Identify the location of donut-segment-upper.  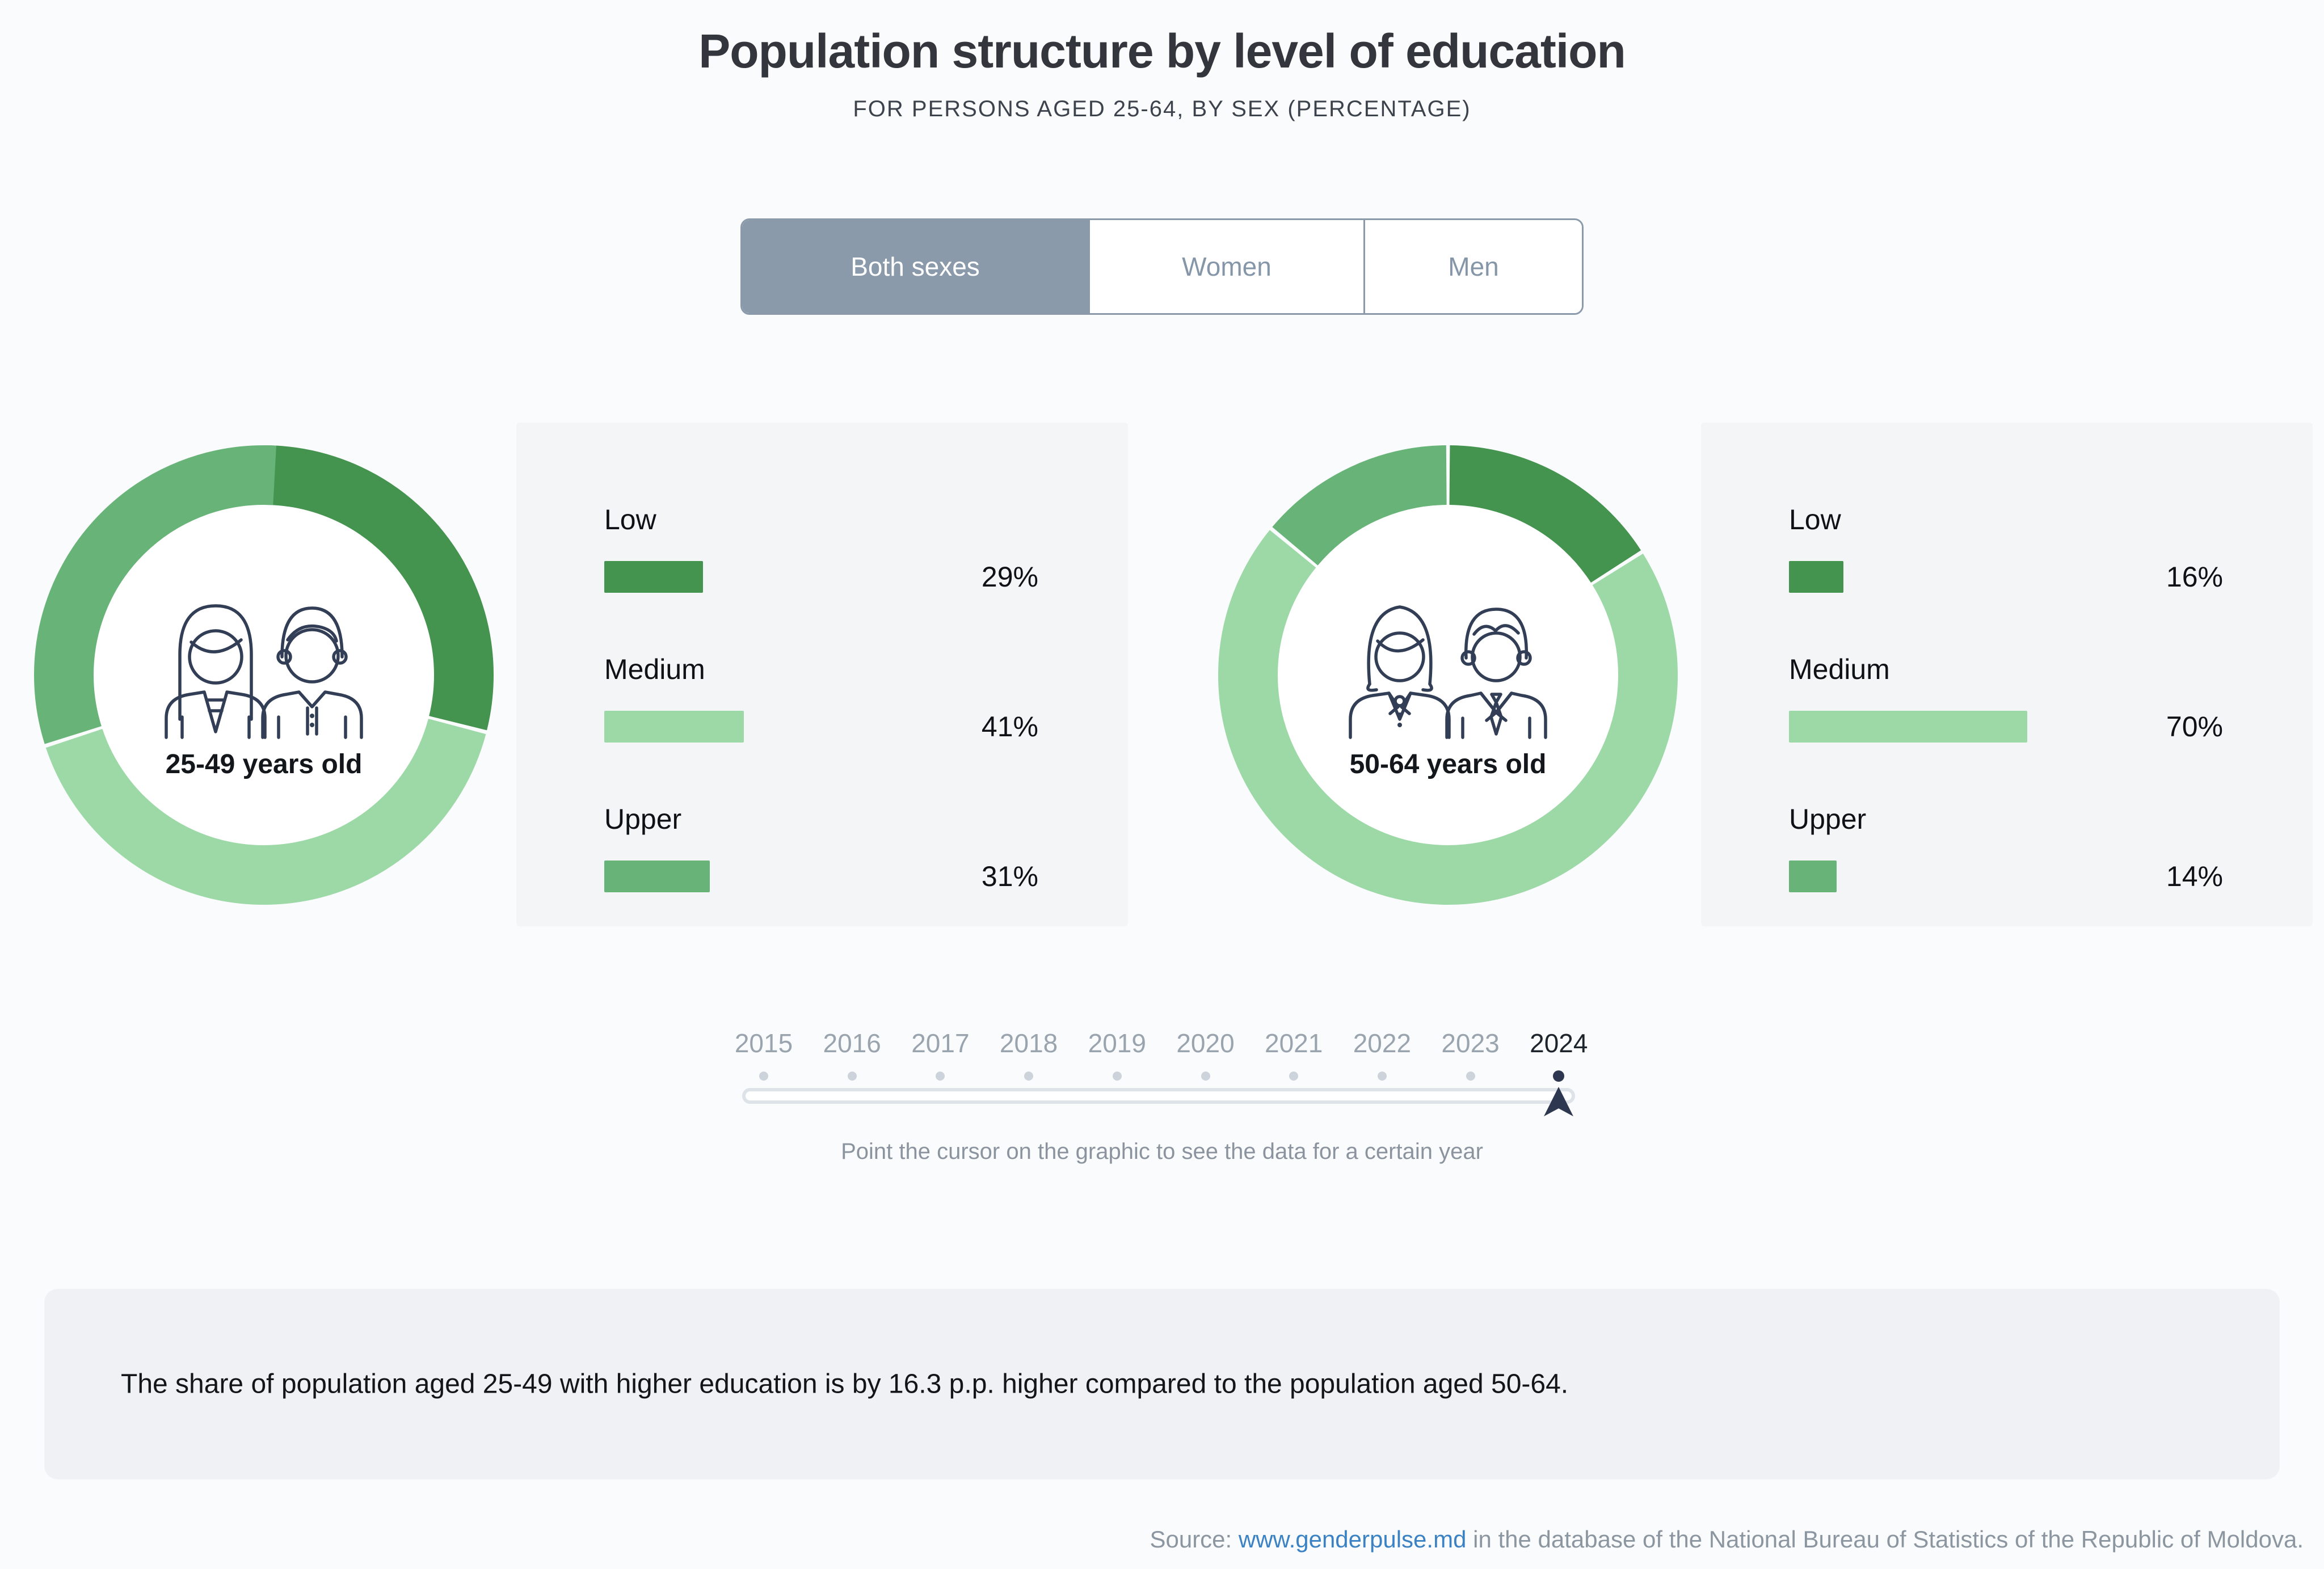
(264, 675).